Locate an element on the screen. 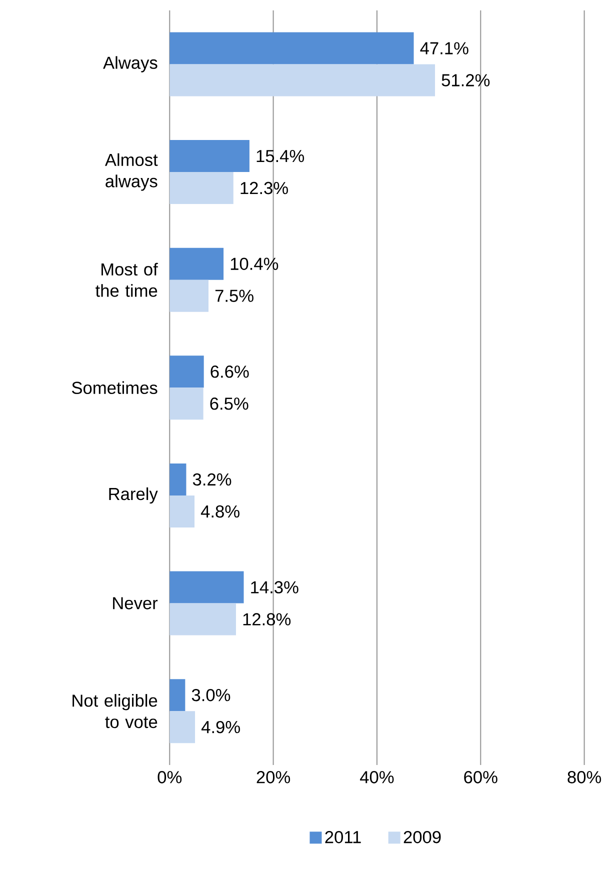 This screenshot has width=610, height=881. data-label: 47.1% is located at coordinates (444, 48).